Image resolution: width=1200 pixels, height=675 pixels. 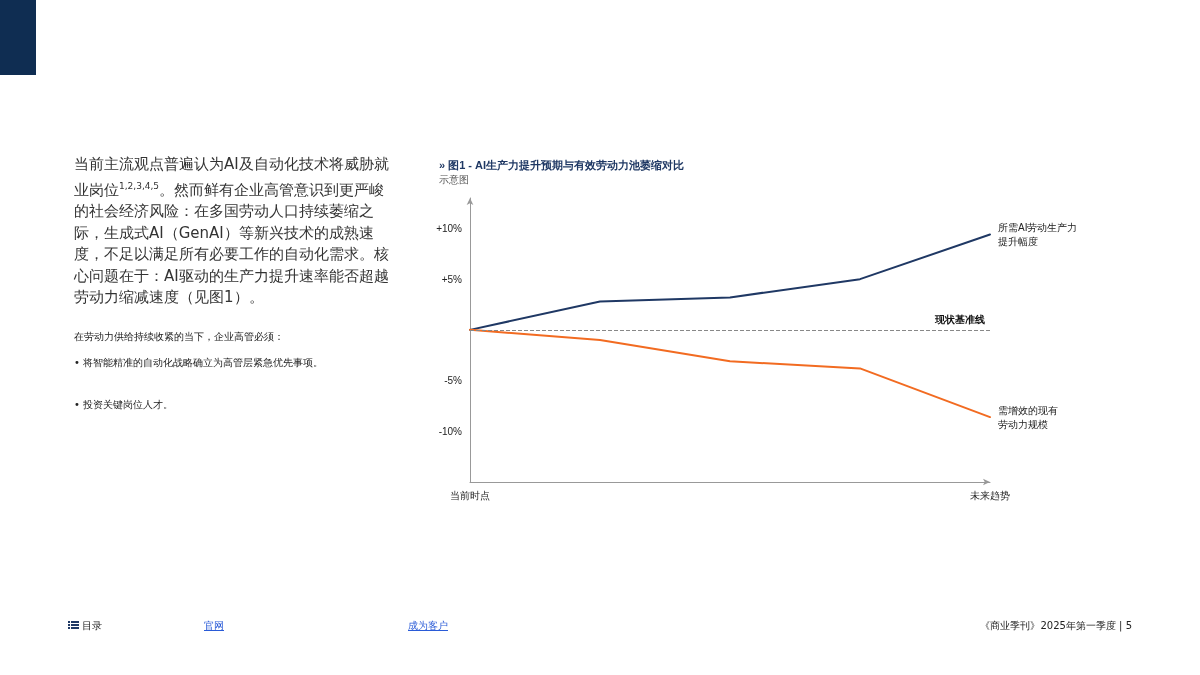 What do you see at coordinates (231, 230) in the screenshot?
I see `text: 当前主流观点普遍认为AI及自动化技术将威胁就业岗位$^{1,2,3,4,5}$。然而鲜有企业高管意识到更严峻的社会经济风险：在多国劳动人口持续萎缩之际，生成式AI（GenAI）等新兴技术的成熟速度，不足以满足所有必要工作的自动化需求。核心问题在于：AI驱动的生产力提升速率能否超越劳动力缩减速度（见图1）。` at bounding box center [231, 230].